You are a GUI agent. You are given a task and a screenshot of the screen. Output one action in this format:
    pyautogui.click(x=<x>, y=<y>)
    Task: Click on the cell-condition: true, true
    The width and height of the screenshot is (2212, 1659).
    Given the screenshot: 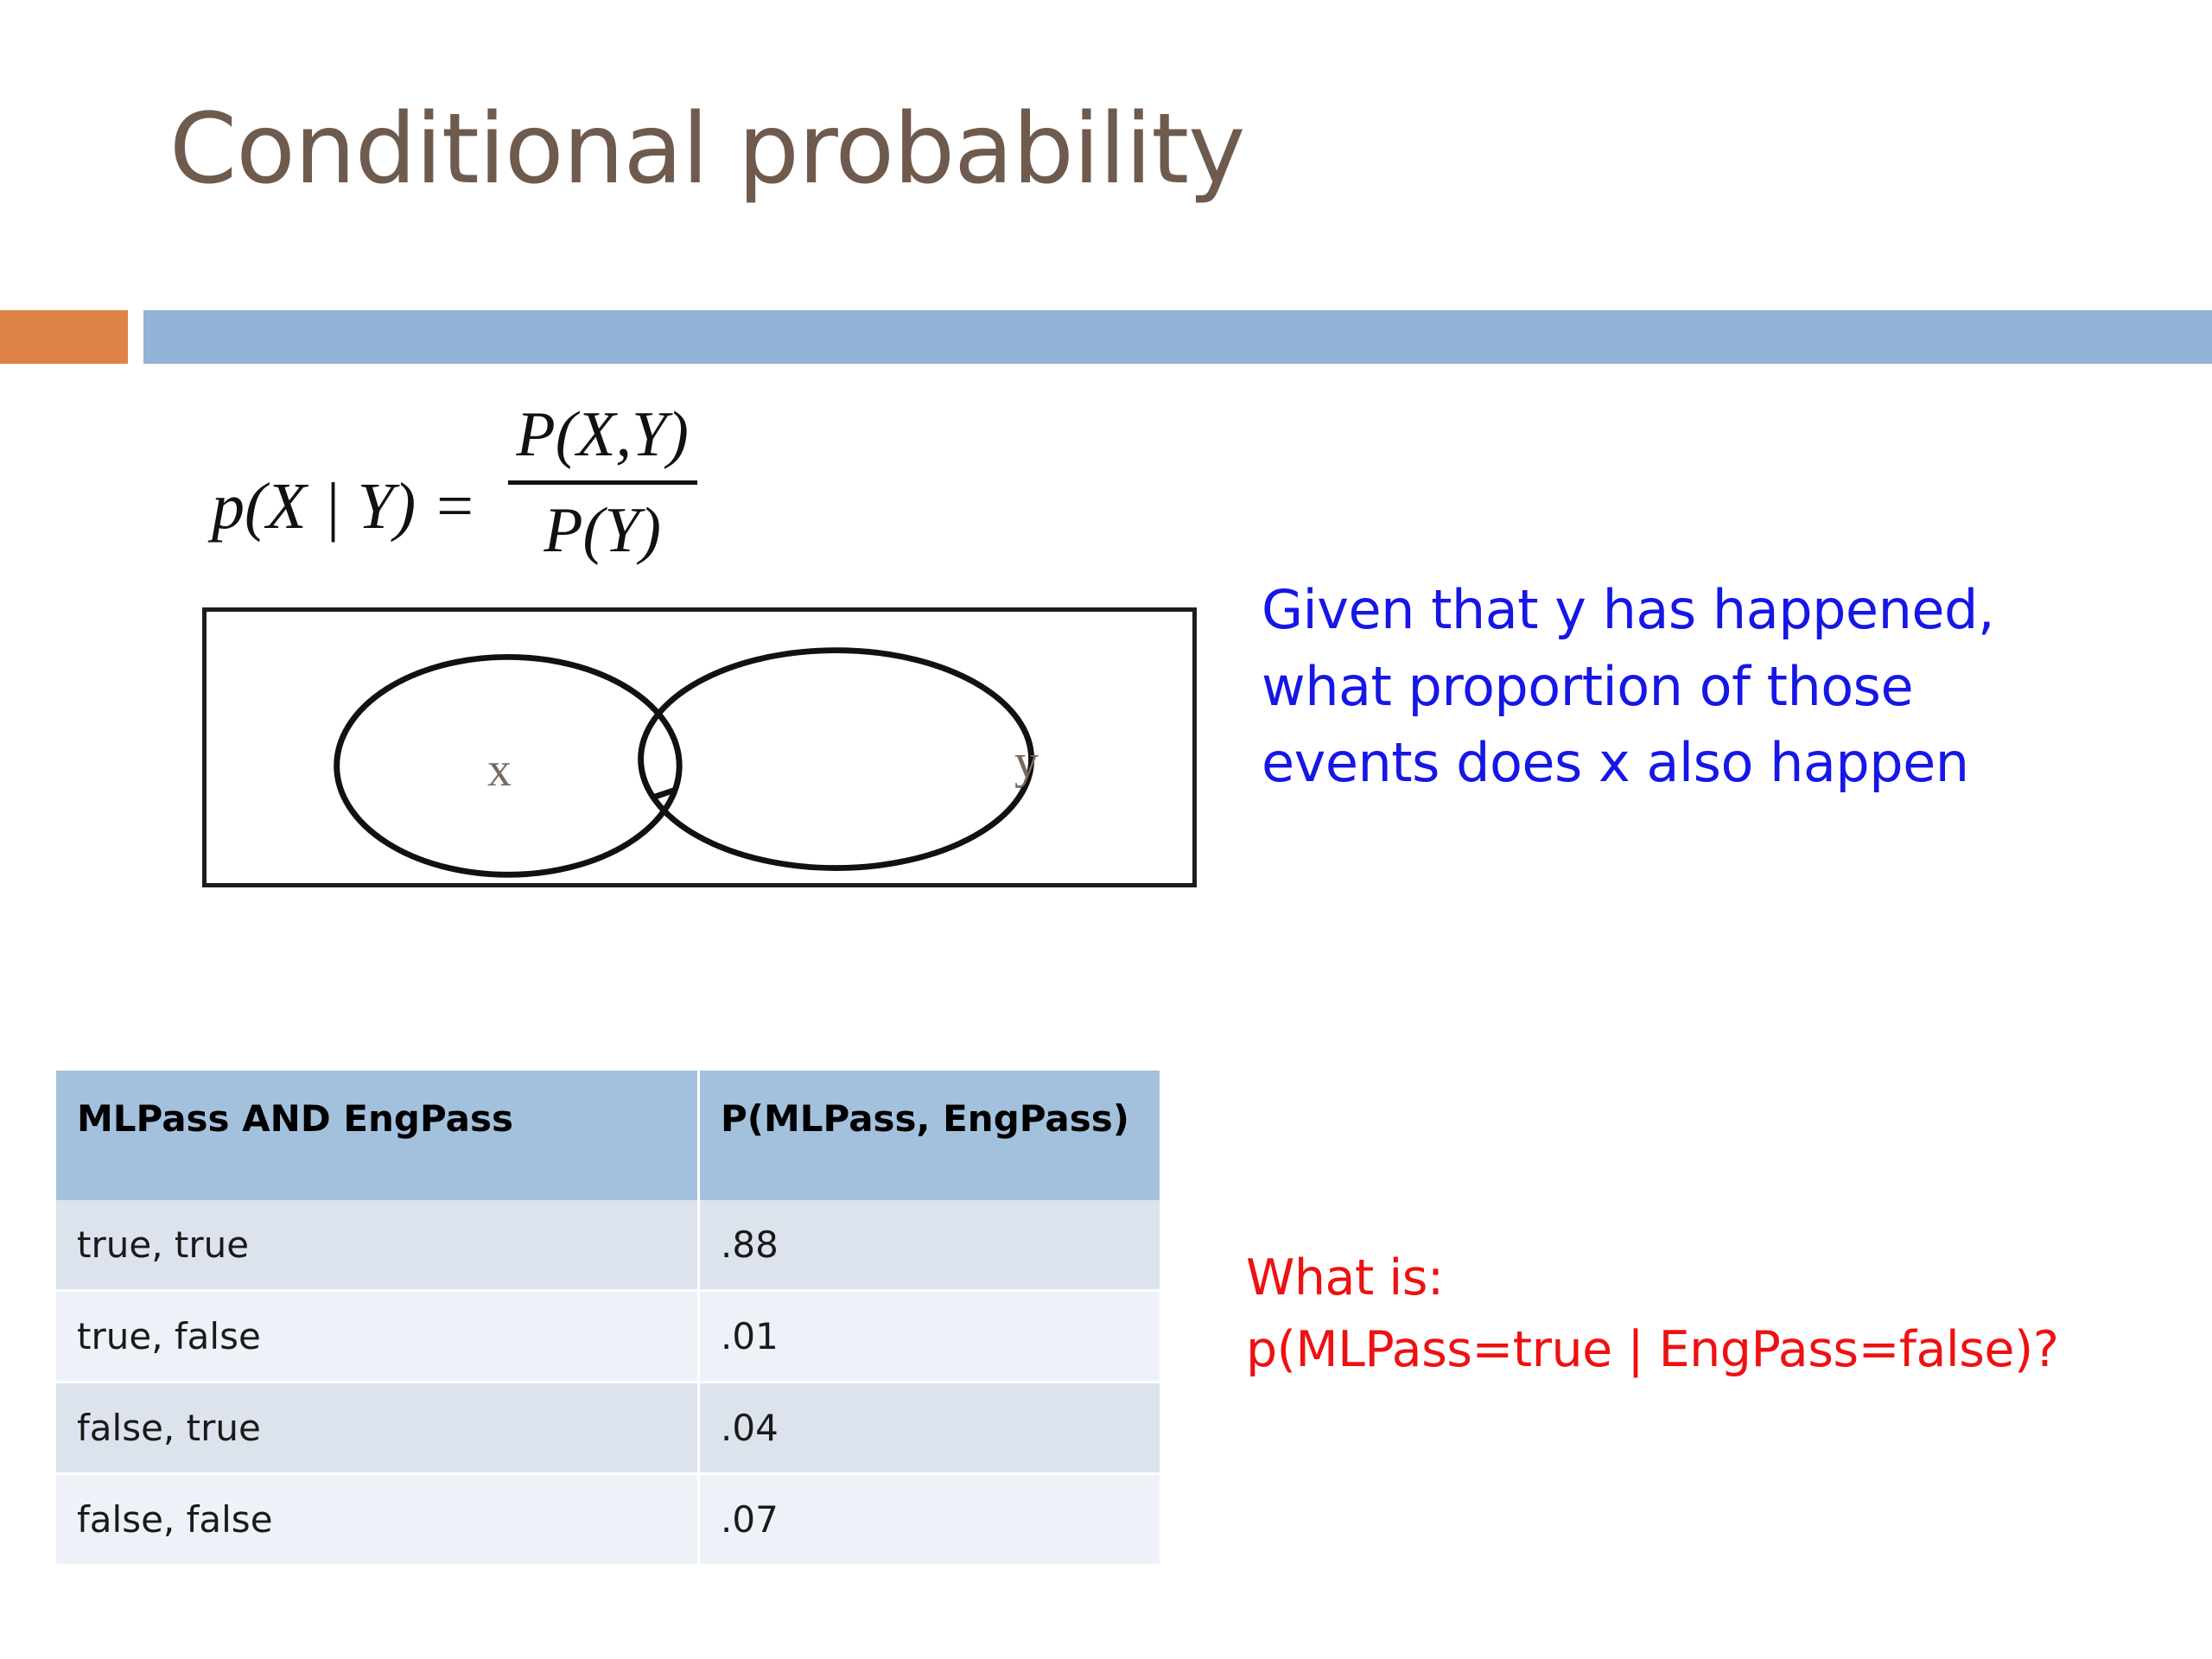 What is the action you would take?
    pyautogui.click(x=378, y=1246)
    